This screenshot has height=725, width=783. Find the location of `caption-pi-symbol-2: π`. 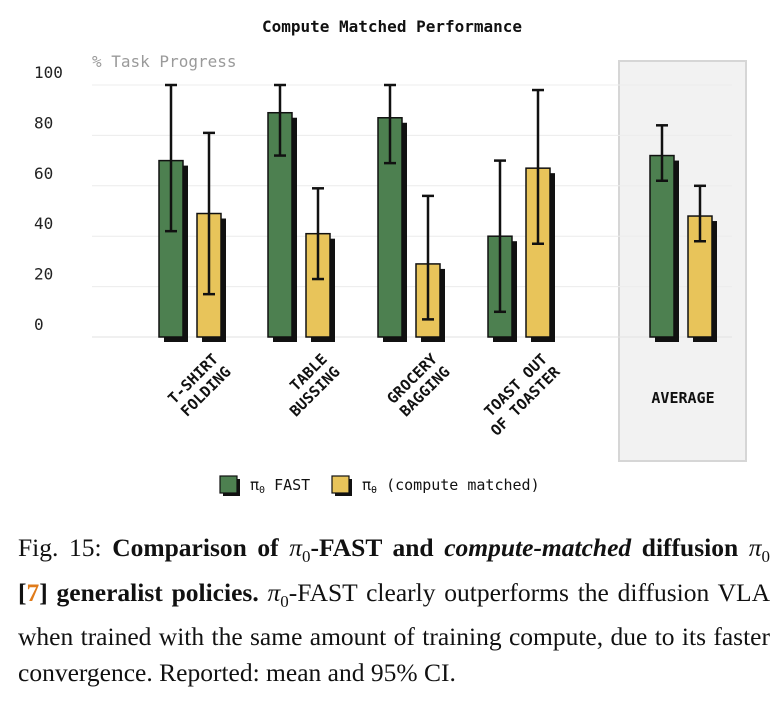

caption-pi-symbol-2: π is located at coordinates (755, 547).